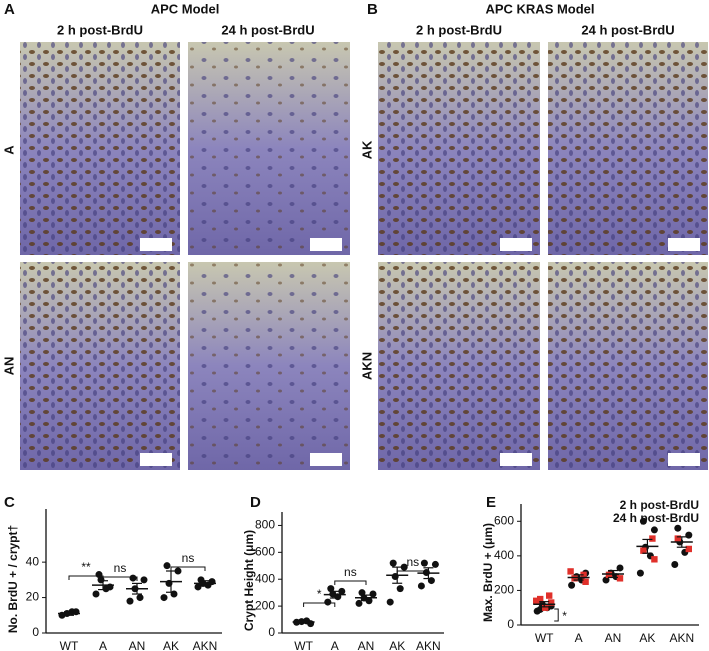 The width and height of the screenshot is (709, 651). What do you see at coordinates (9, 502) in the screenshot?
I see `panel-label: C` at bounding box center [9, 502].